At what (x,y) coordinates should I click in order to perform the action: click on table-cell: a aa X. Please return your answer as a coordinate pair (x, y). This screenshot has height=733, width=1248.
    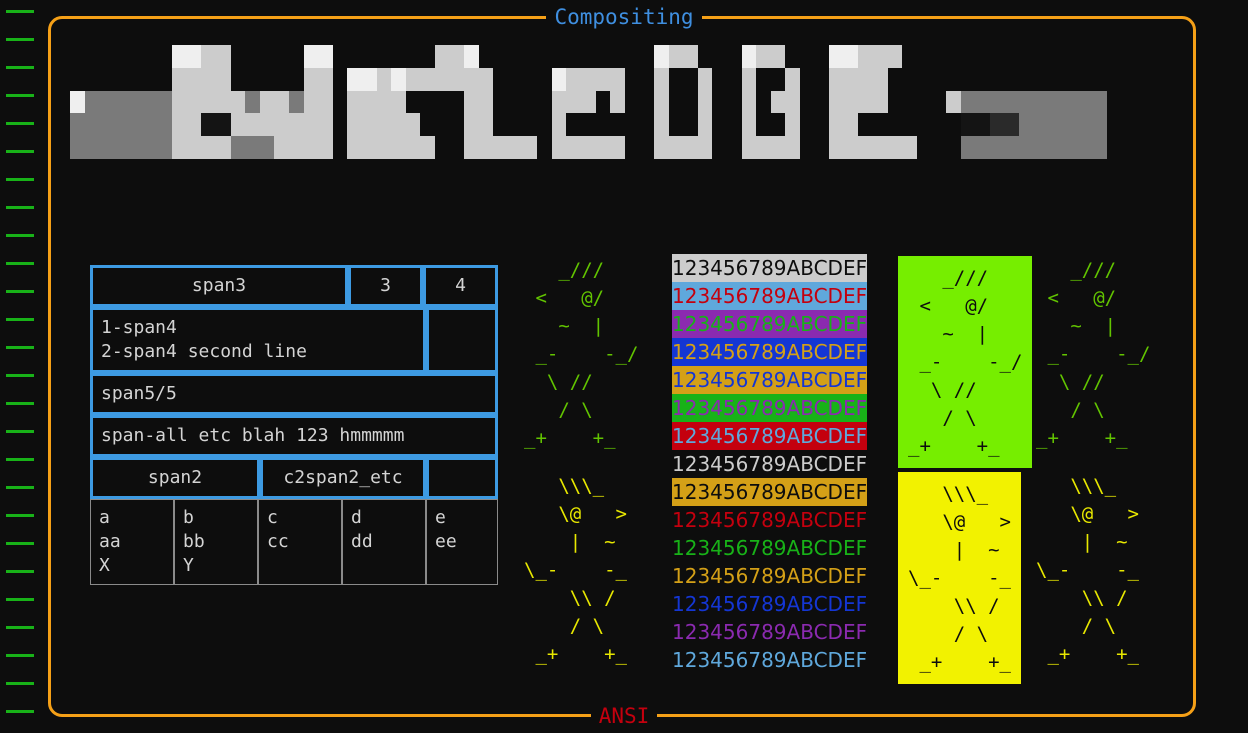
    Looking at the image, I should click on (132, 542).